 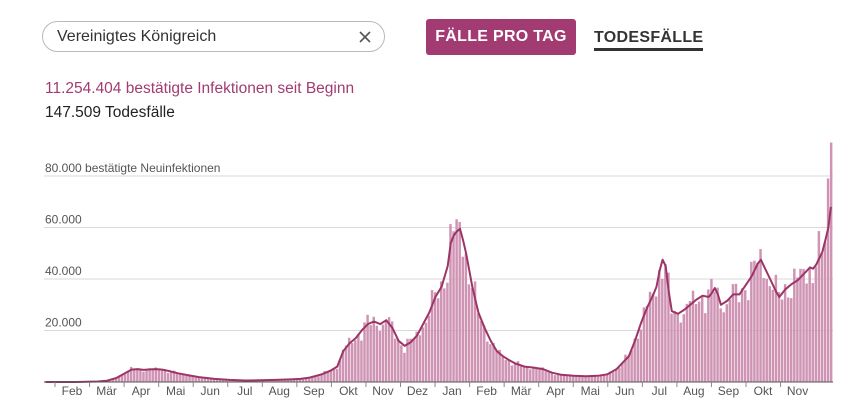 I want to click on x-tick-label: Okt, so click(x=348, y=391).